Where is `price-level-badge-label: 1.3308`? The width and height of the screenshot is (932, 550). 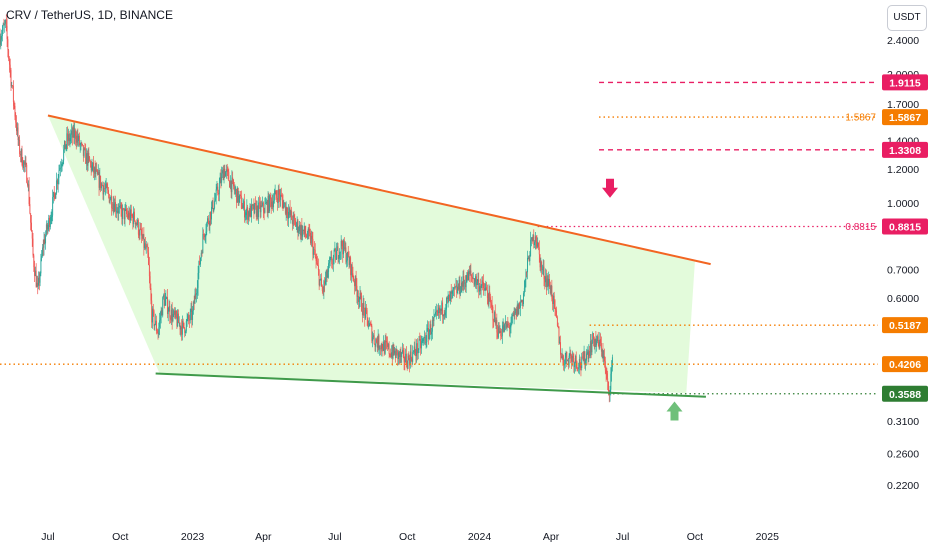 price-level-badge-label: 1.3308 is located at coordinates (905, 151).